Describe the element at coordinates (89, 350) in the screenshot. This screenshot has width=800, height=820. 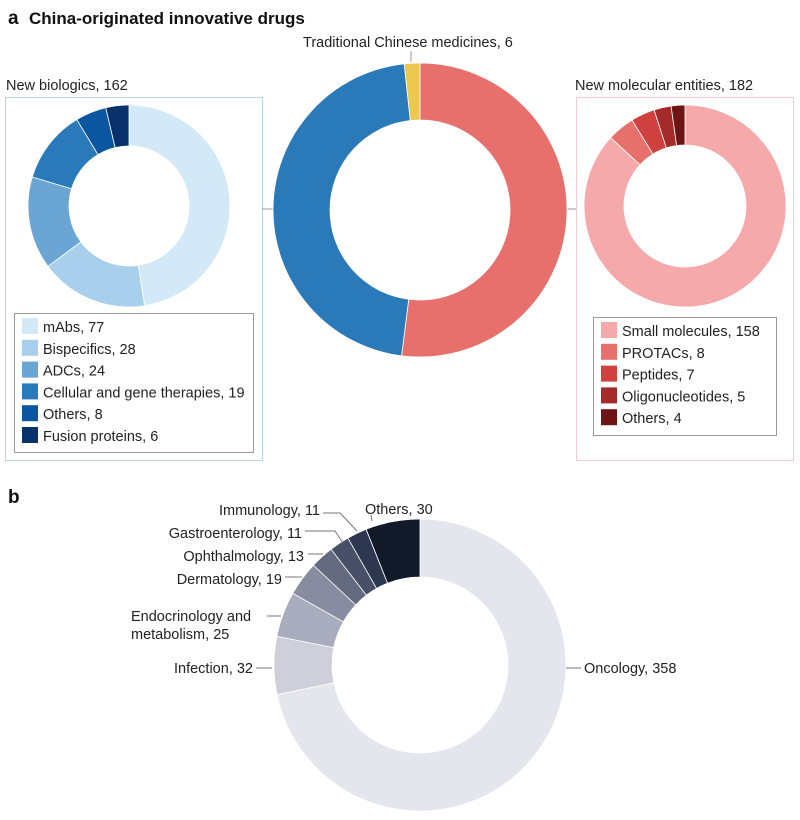
I see `biologics-legend-label: Bispecifics, 28` at that location.